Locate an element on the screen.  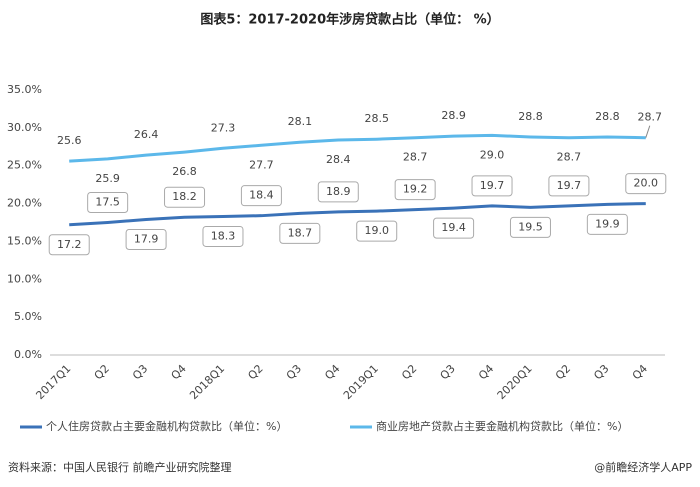
y-tick-label: 5.0% is located at coordinates (28, 316).